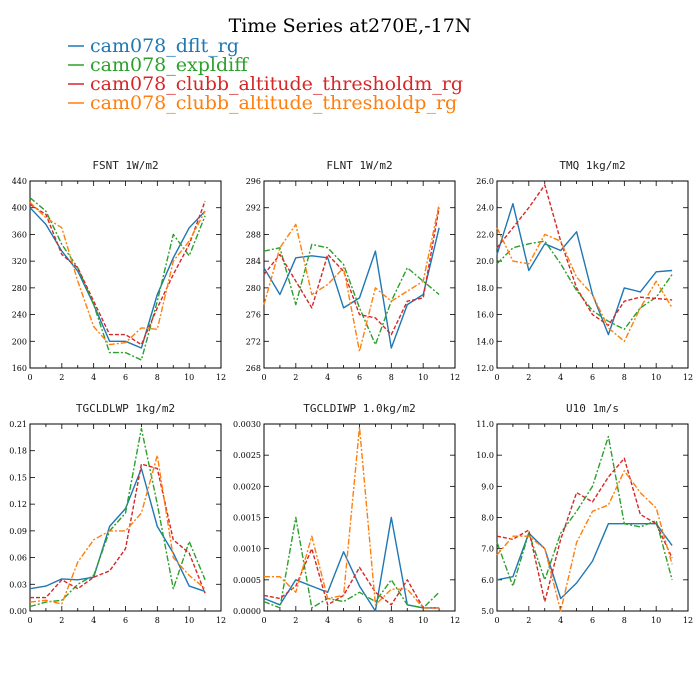 The image size is (700, 700). Describe the element at coordinates (253, 341) in the screenshot. I see `y-tick-label: 272` at that location.